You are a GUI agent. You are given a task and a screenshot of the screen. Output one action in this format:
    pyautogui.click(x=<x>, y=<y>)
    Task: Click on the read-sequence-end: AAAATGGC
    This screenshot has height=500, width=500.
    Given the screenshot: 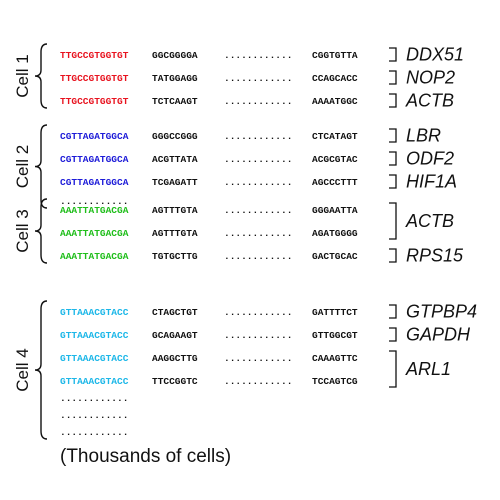 What is the action you would take?
    pyautogui.click(x=335, y=101)
    